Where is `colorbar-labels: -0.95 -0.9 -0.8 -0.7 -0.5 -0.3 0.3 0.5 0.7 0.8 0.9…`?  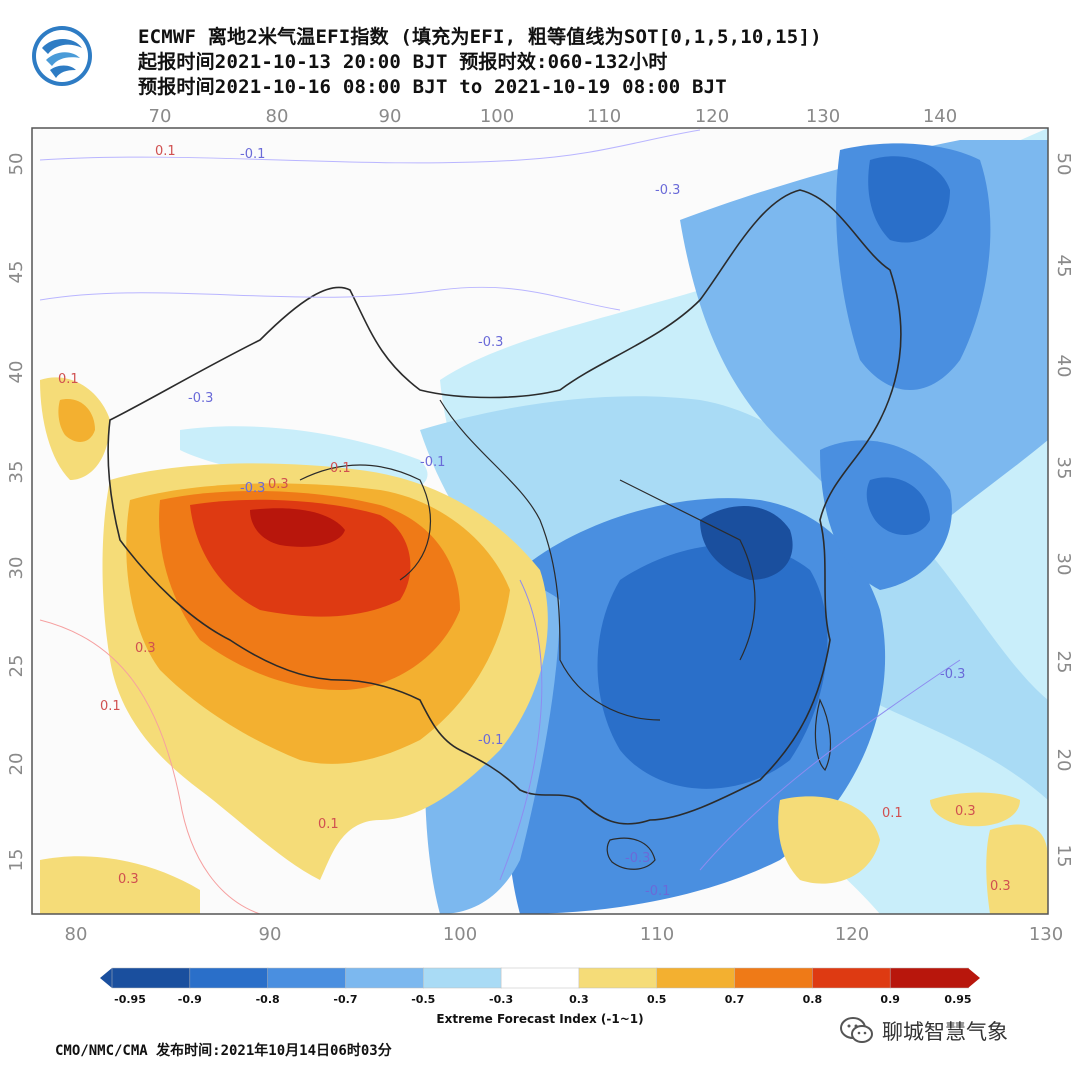 colorbar-labels: -0.95 -0.9 -0.8 -0.7 -0.5 -0.3 0.3 0.5 0.7 0.8 0.9… is located at coordinates (542, 999).